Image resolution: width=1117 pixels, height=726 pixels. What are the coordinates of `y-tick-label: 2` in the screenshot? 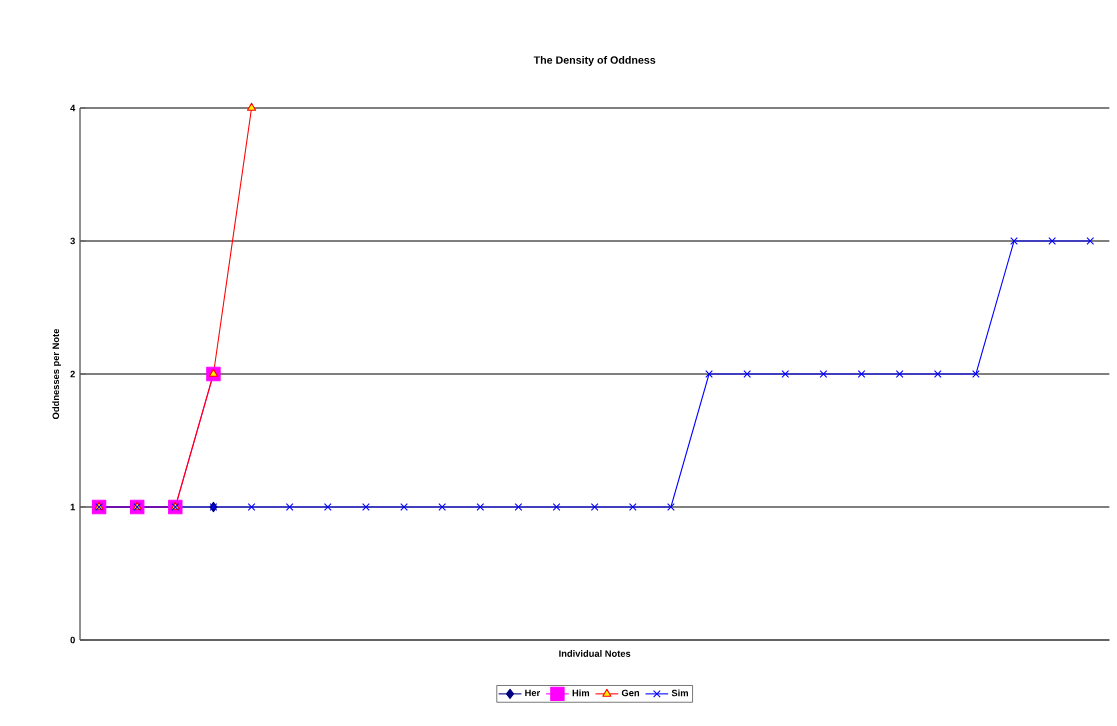 It's located at (72, 374).